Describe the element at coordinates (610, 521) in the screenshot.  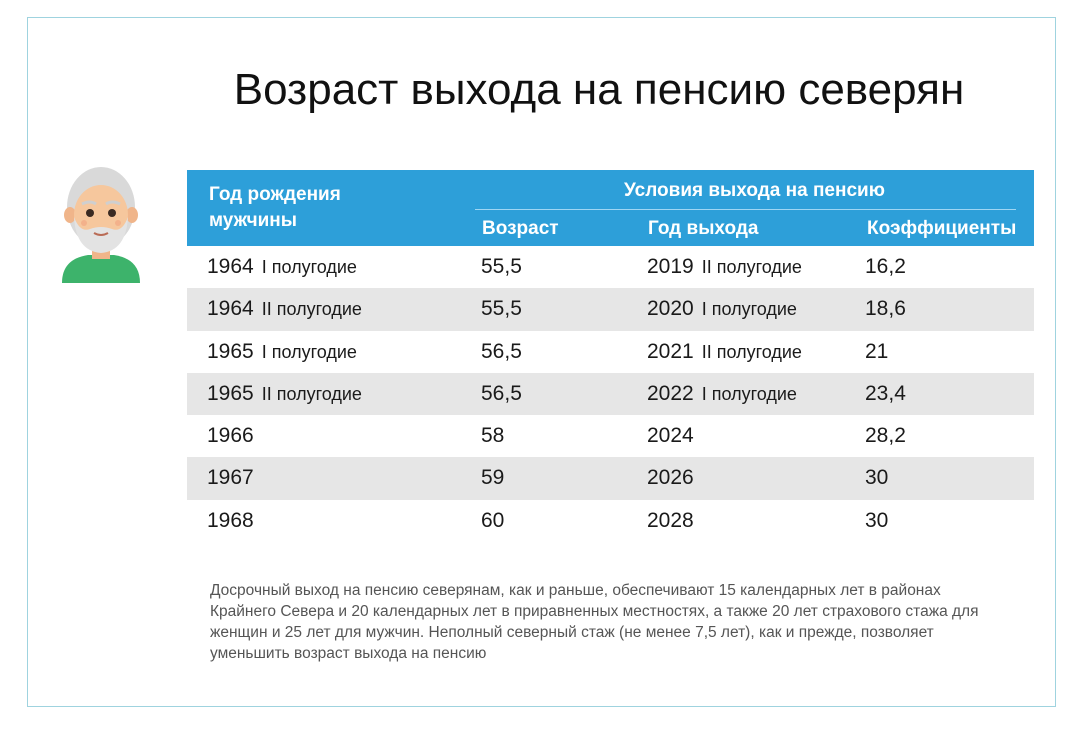
I see `table-row: 1968 60 2028 30` at that location.